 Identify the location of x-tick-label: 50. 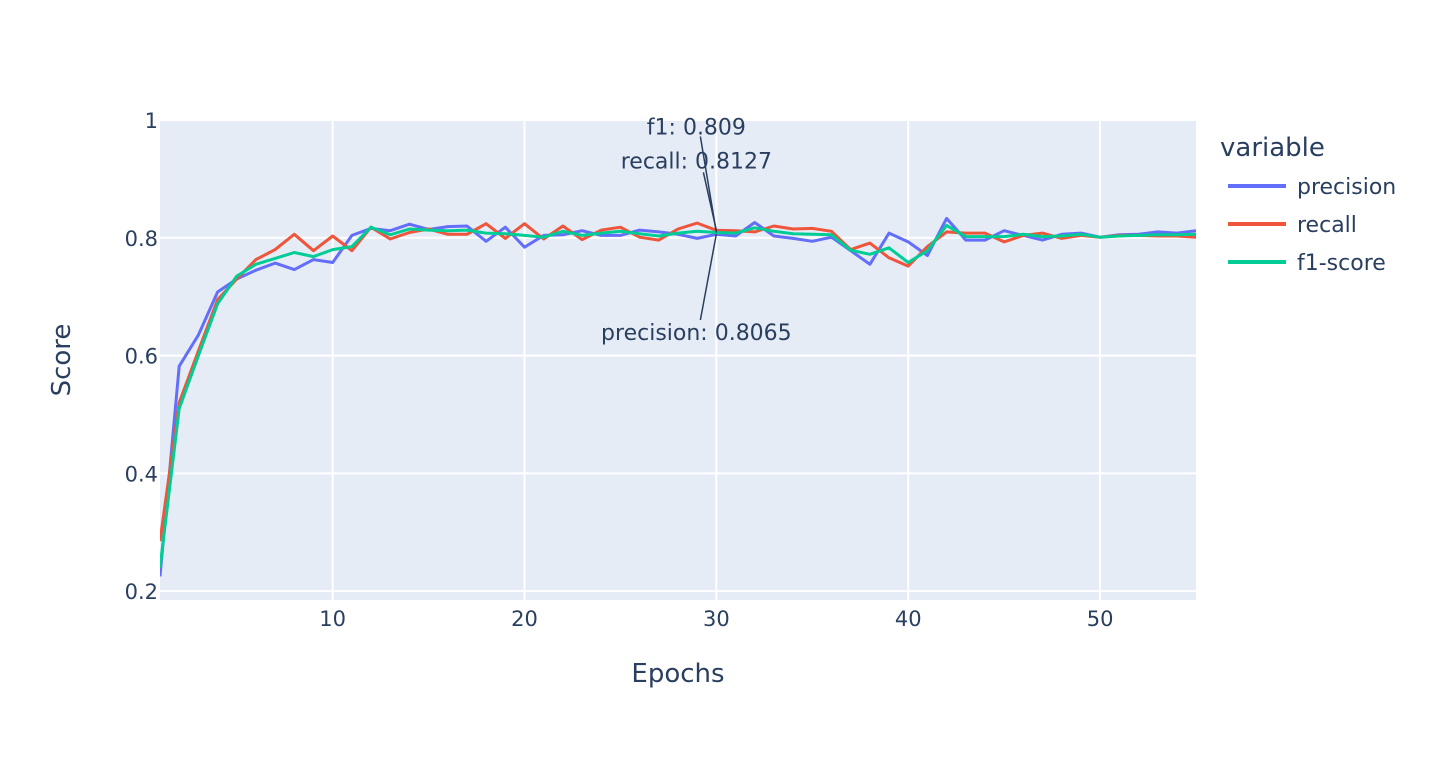
(1100, 619).